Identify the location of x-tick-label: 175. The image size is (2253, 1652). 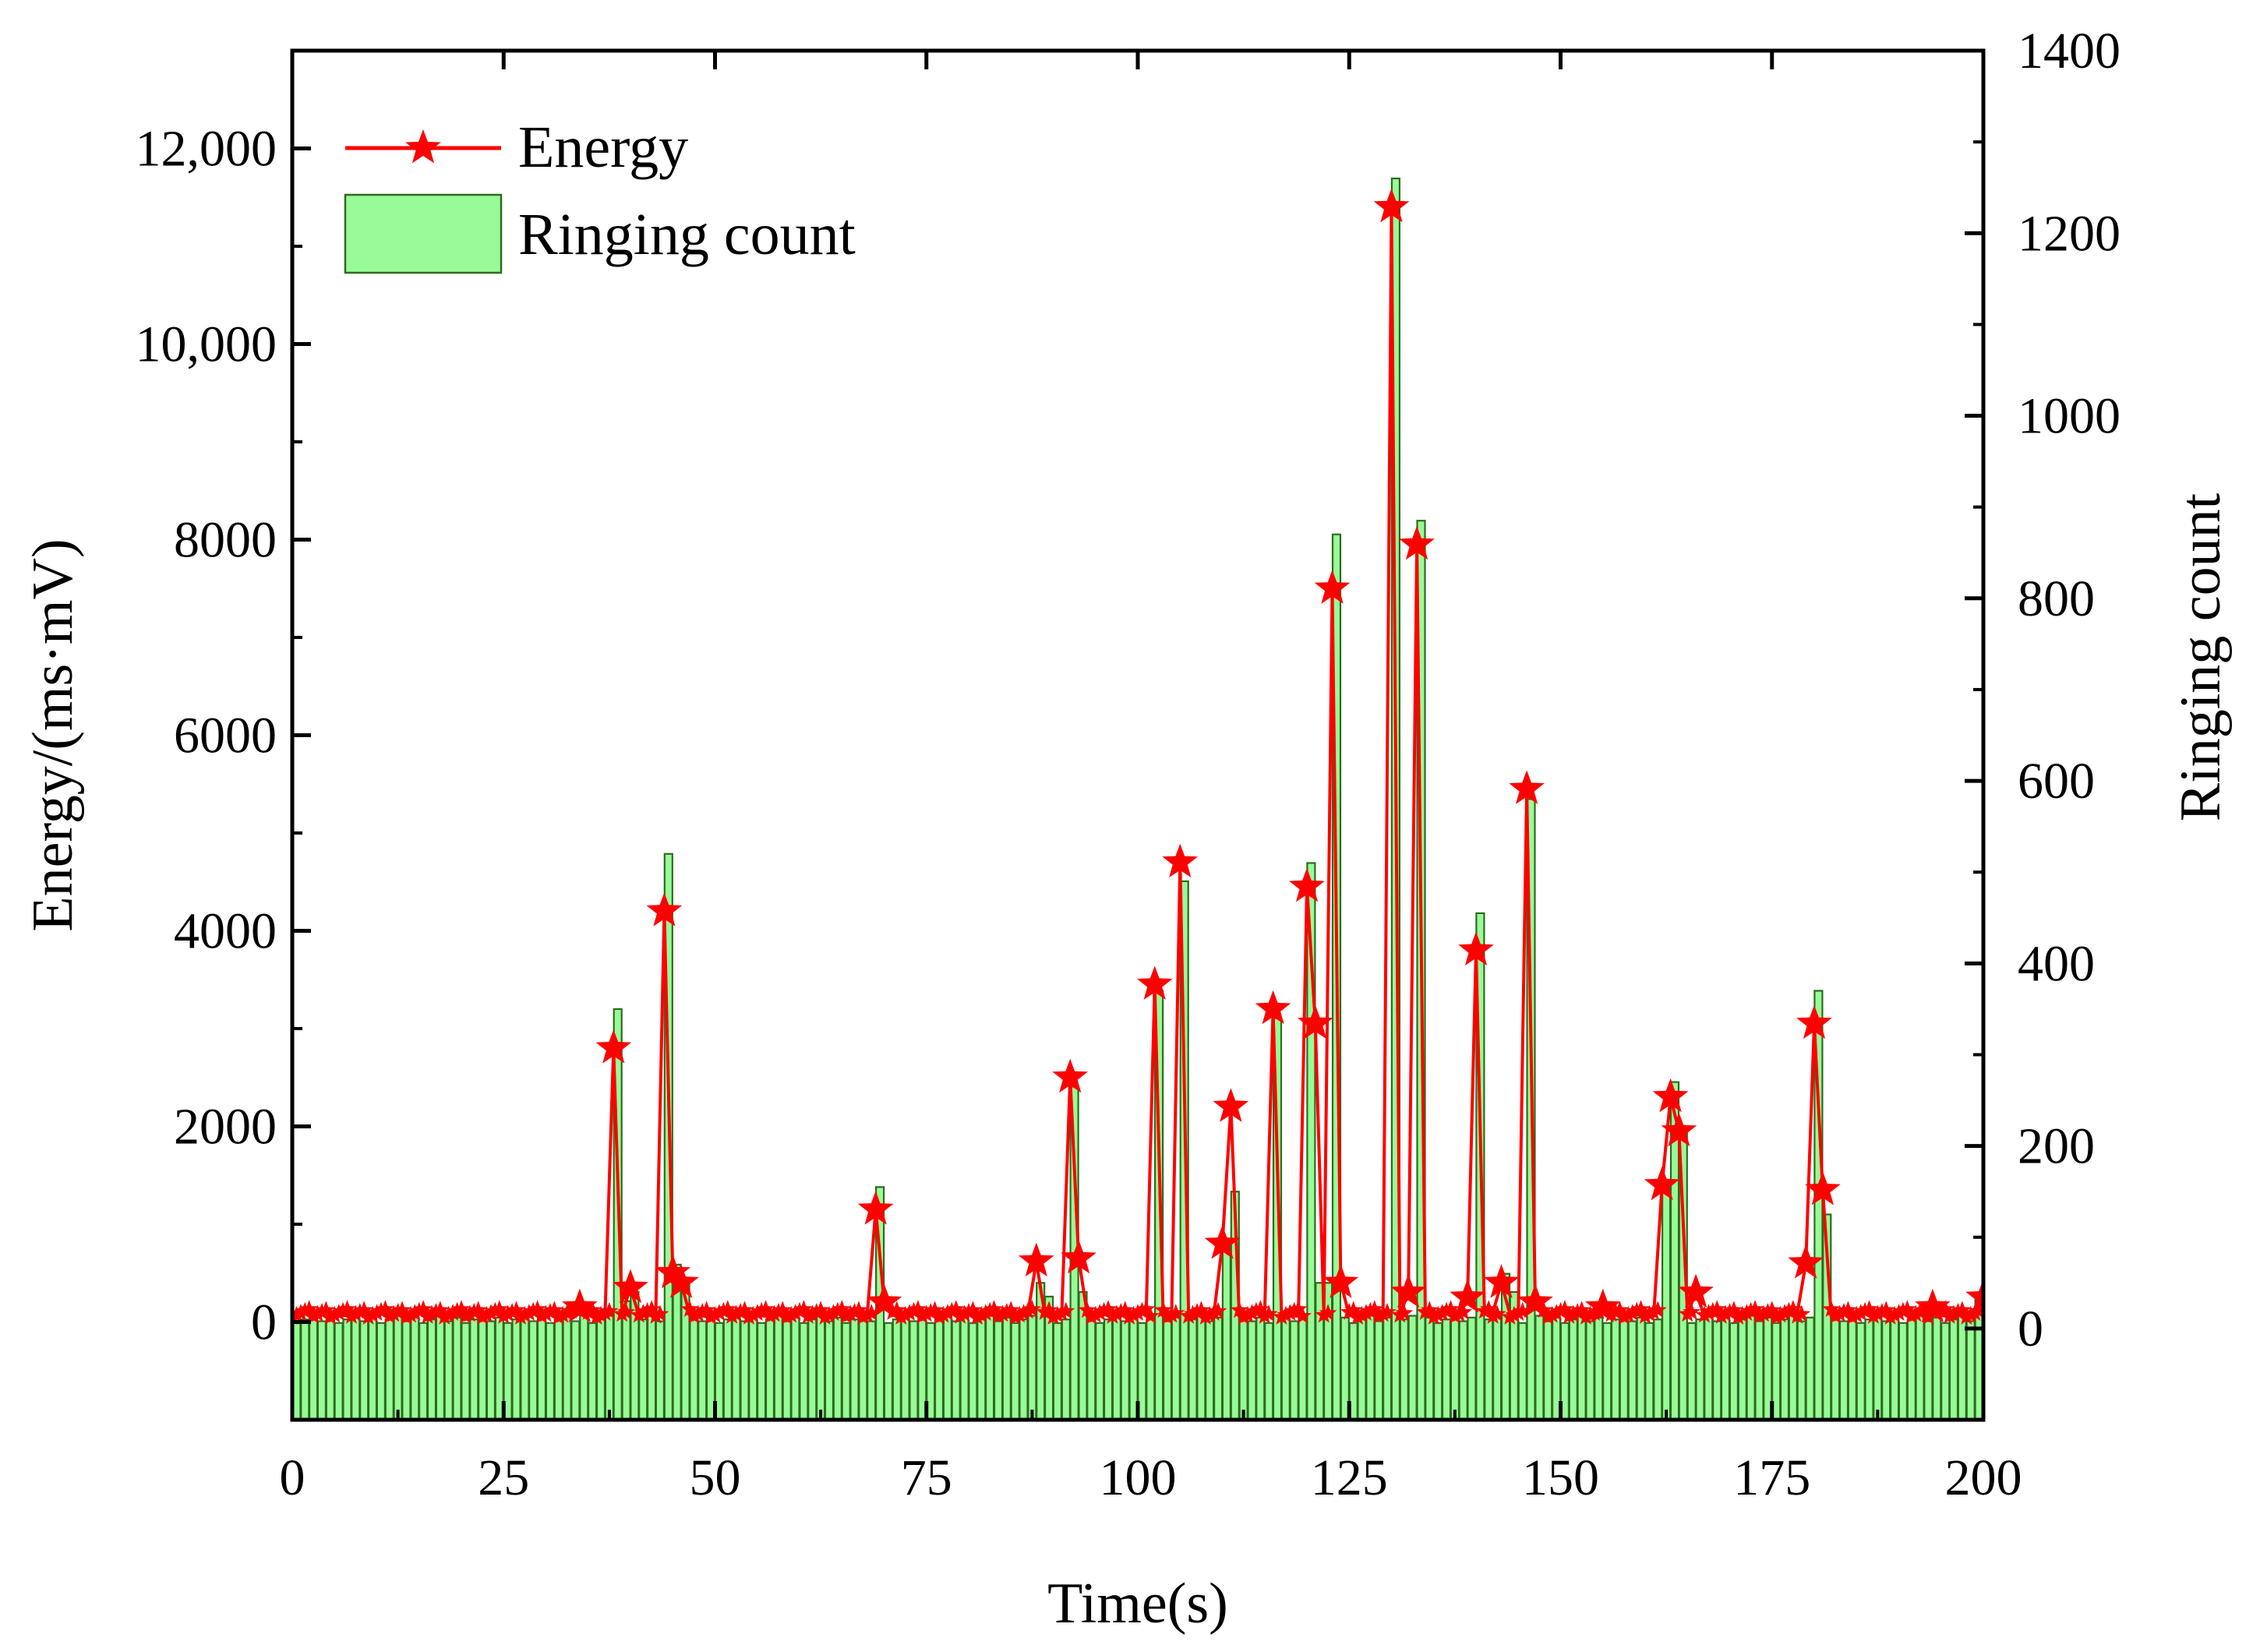
(1771, 1478).